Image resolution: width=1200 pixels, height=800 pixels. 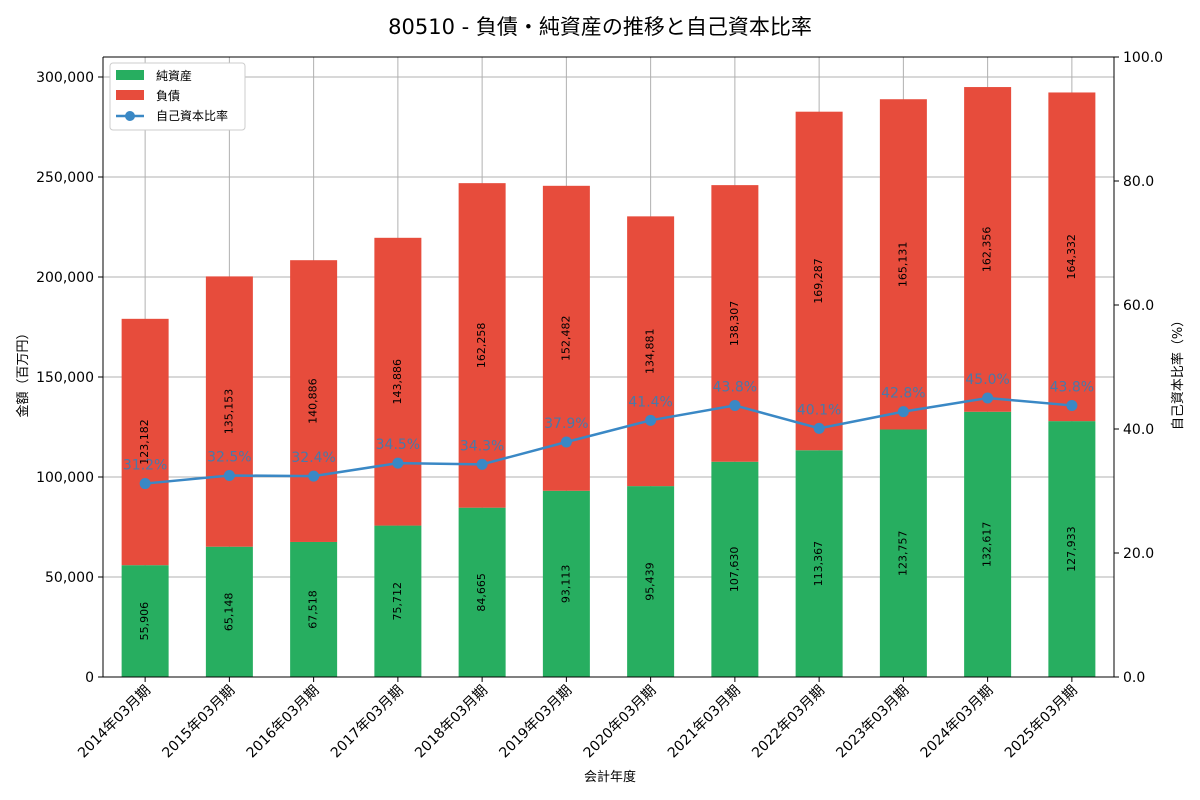 What do you see at coordinates (65, 378) in the screenshot?
I see `y-tick-label: 150,000` at bounding box center [65, 378].